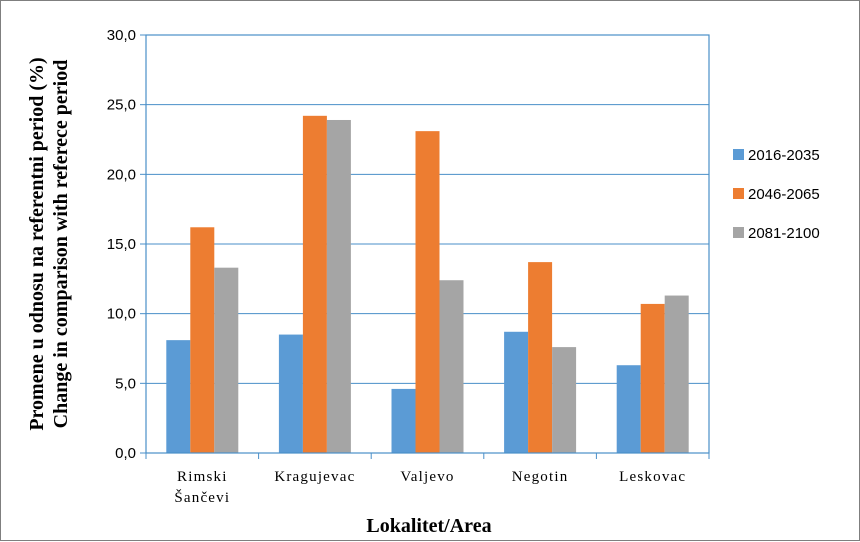  Describe the element at coordinates (427, 477) in the screenshot. I see `x-tick-label: Valjevo` at that location.